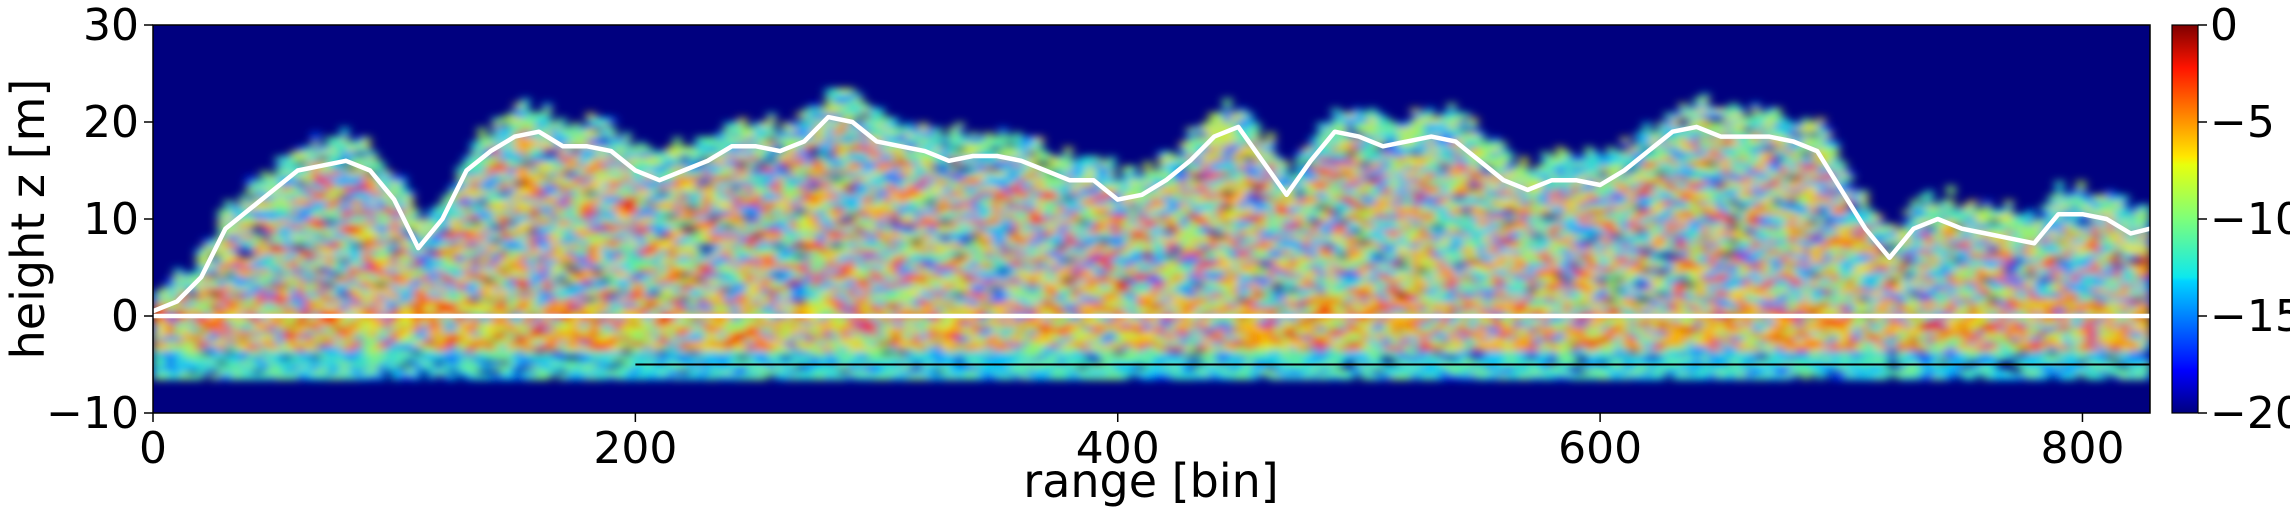 The image size is (2290, 515). What do you see at coordinates (125, 316) in the screenshot?
I see `y-tick-label: 0` at bounding box center [125, 316].